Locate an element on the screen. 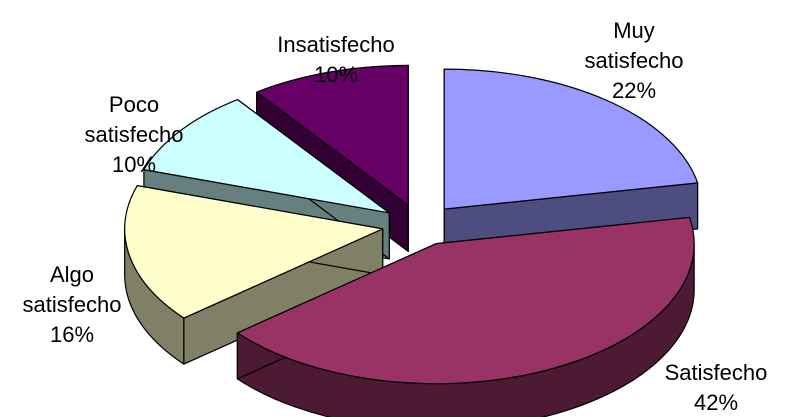 Image resolution: width=796 pixels, height=417 pixels. slice-poco-satisfecho is located at coordinates (266, 156).